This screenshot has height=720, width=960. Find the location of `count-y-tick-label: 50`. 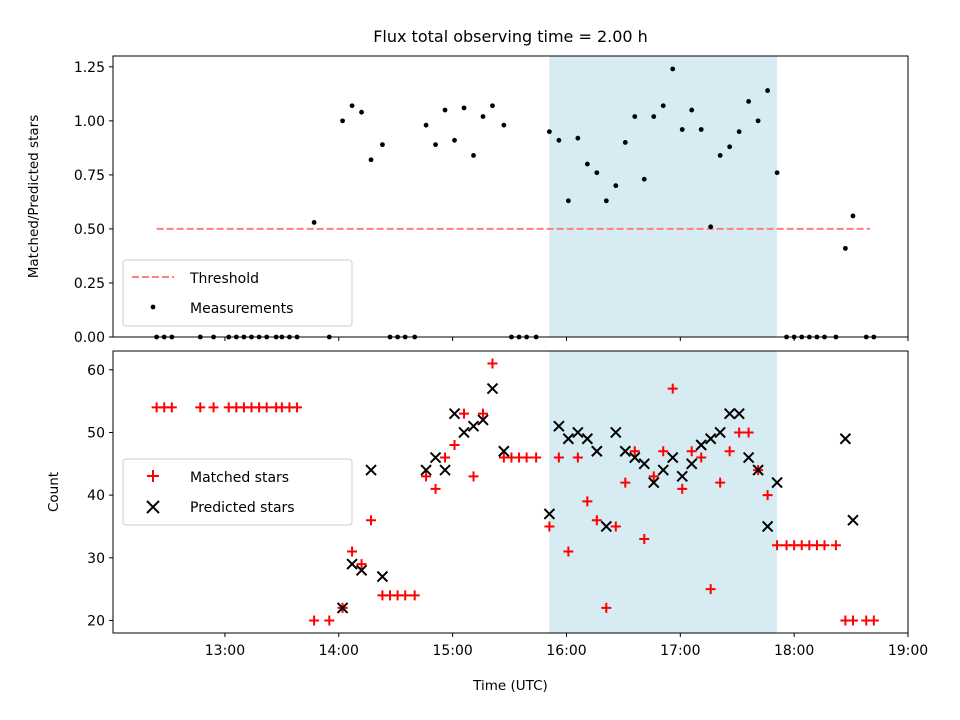

count-y-tick-label: 50 is located at coordinates (96, 433).